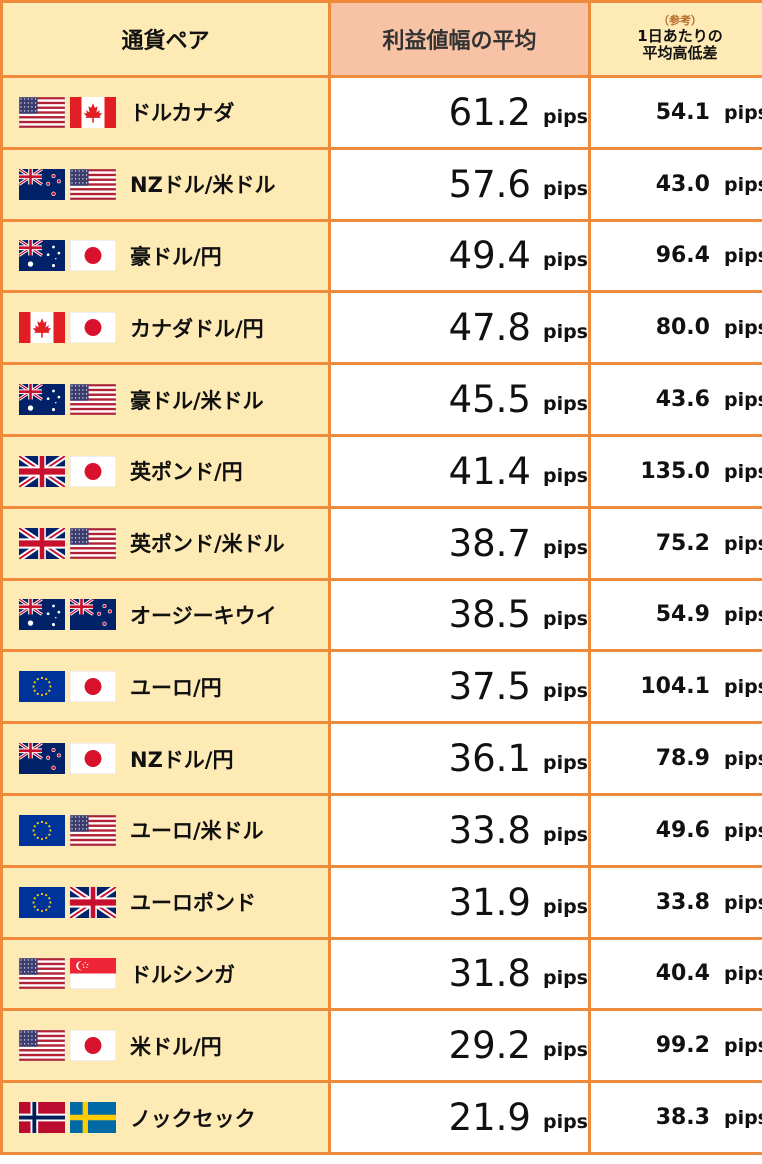  What do you see at coordinates (93, 112) in the screenshot?
I see `canada-flag-icon` at bounding box center [93, 112].